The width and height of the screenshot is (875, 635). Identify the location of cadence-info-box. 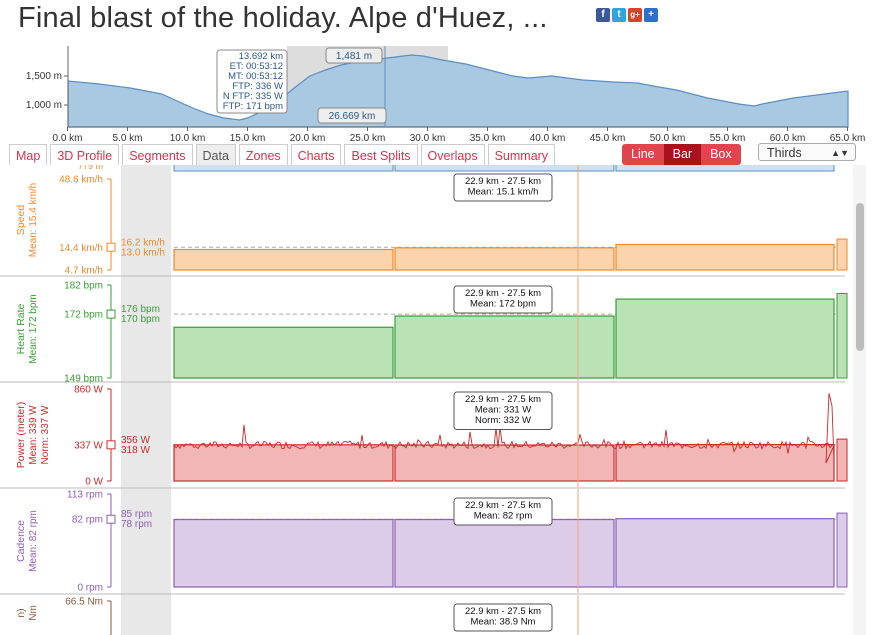
(503, 511).